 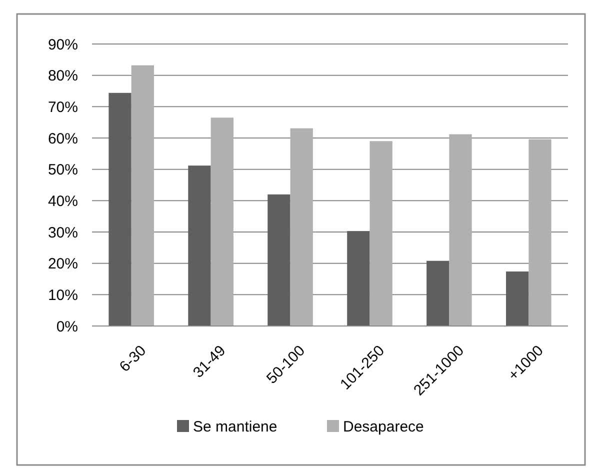 I want to click on y-tick-label: 10%, so click(x=63, y=295).